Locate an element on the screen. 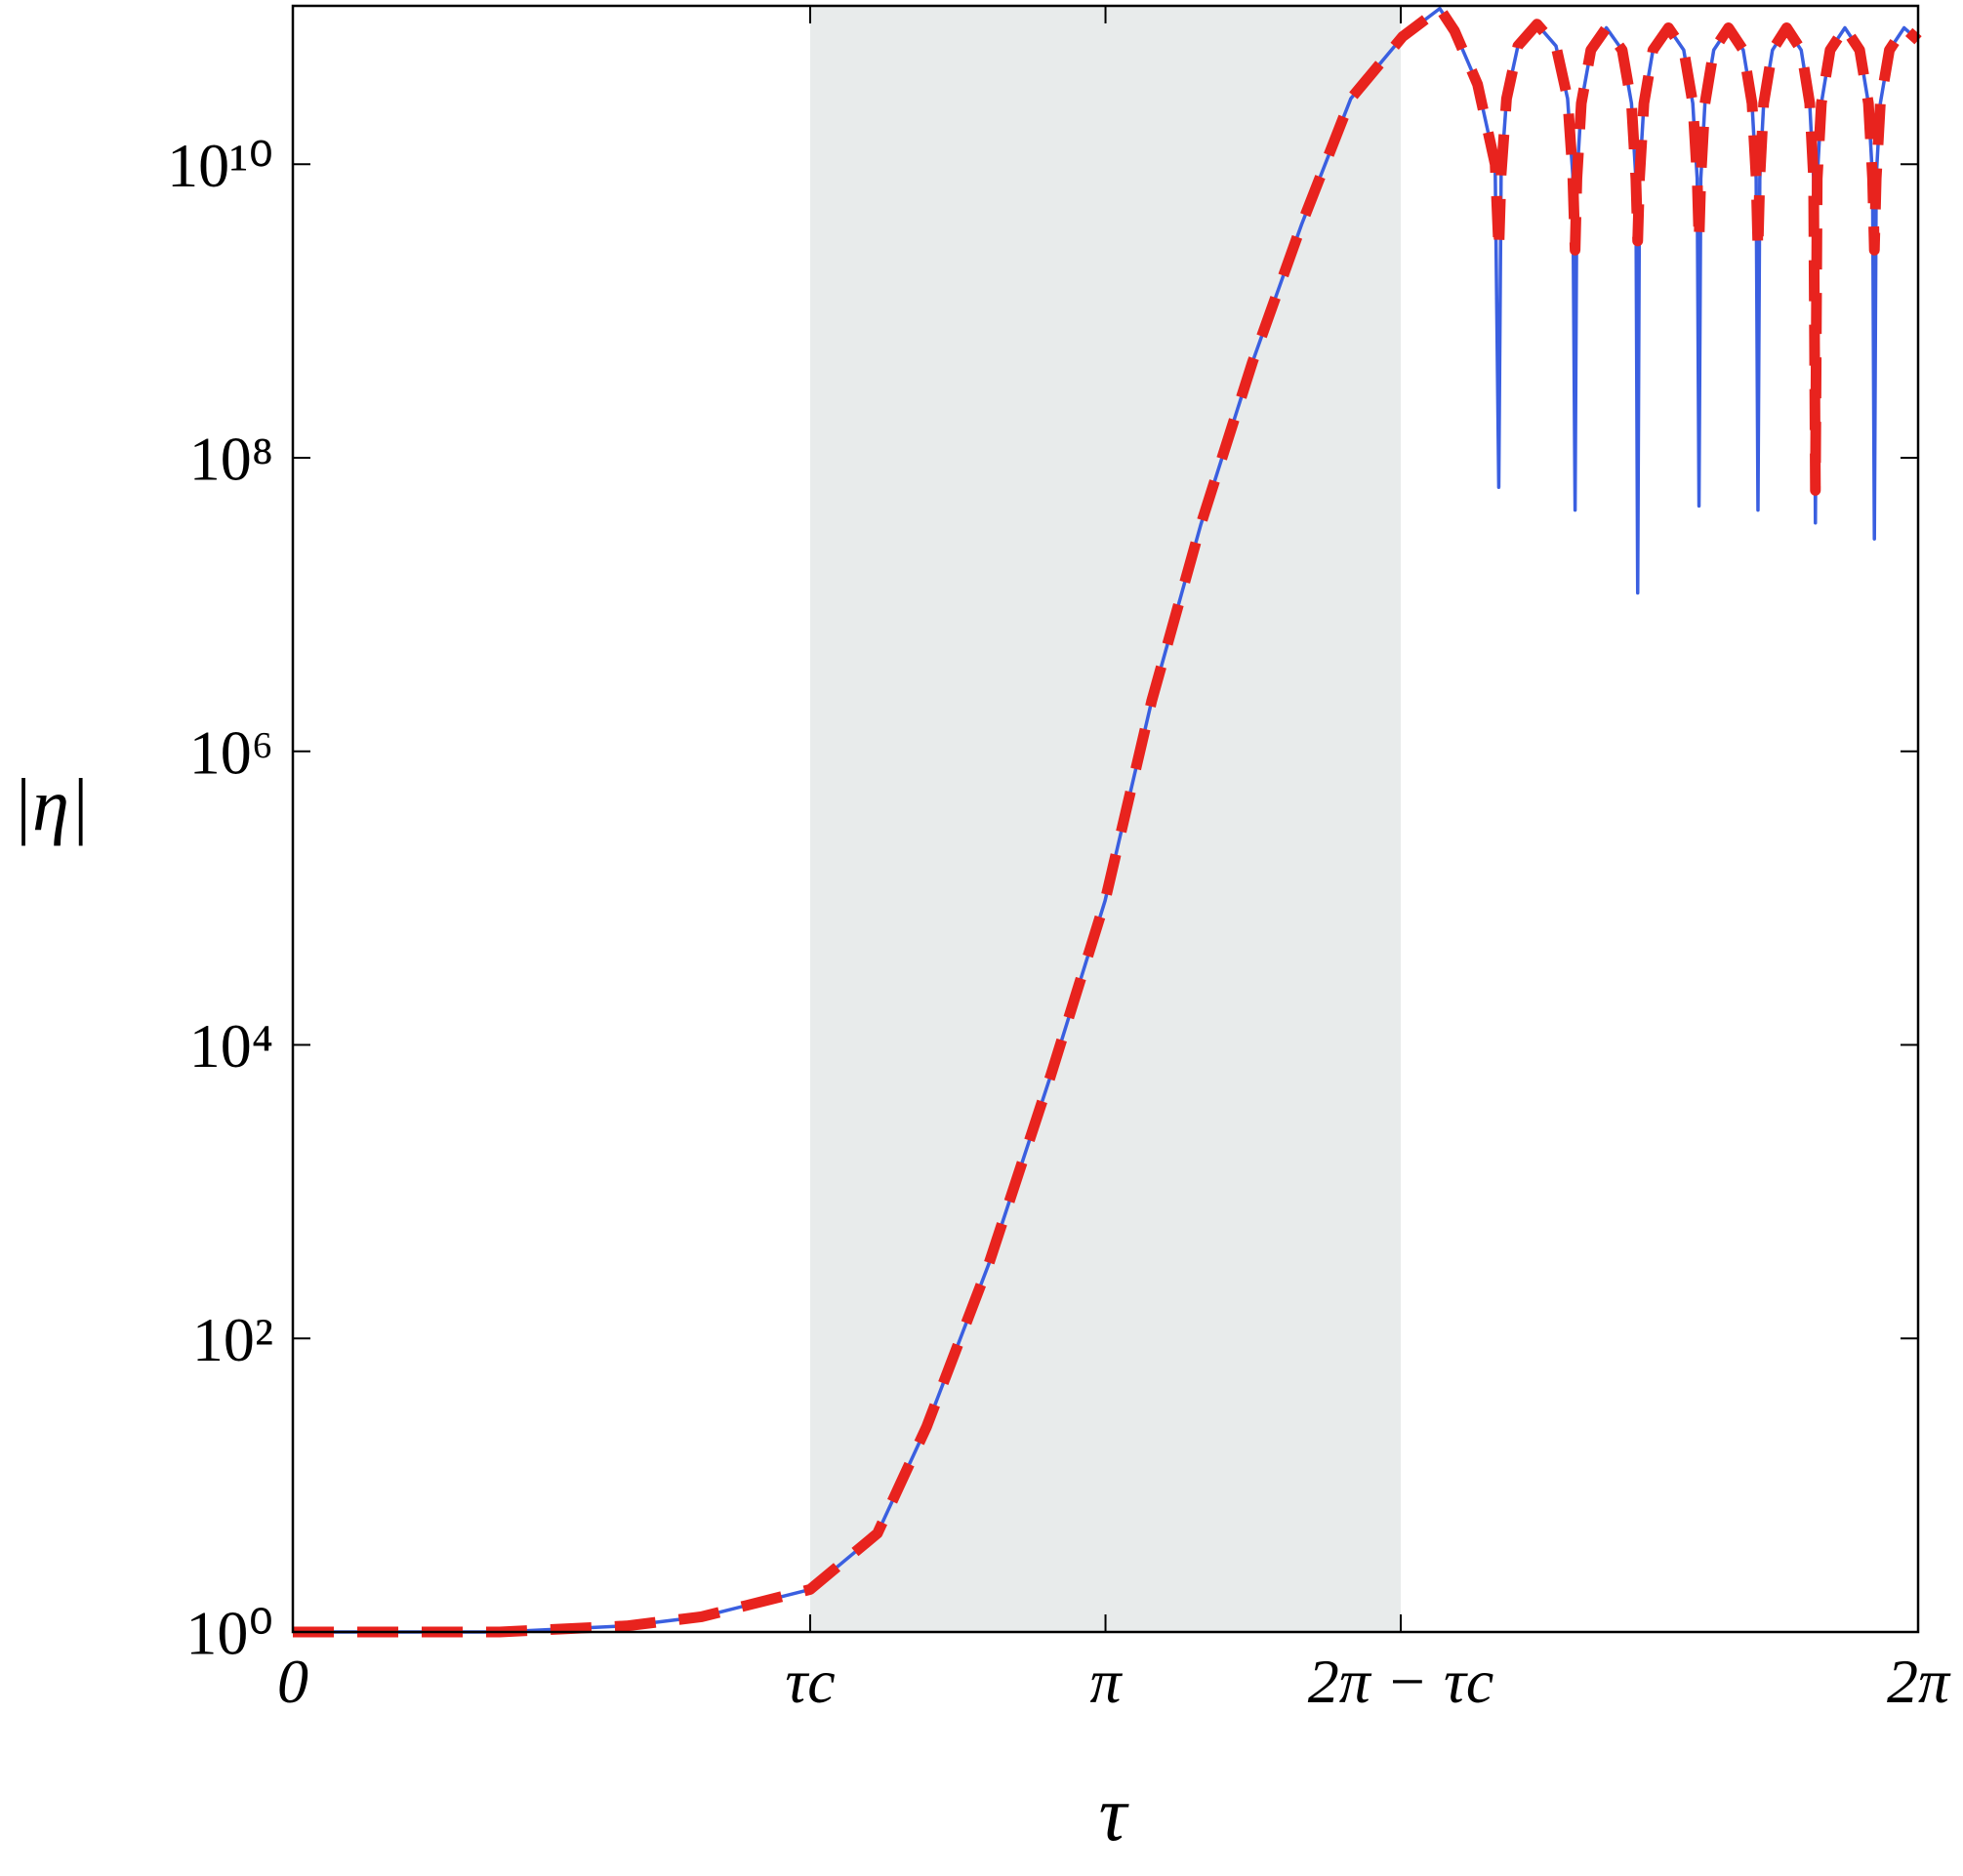 The width and height of the screenshot is (1963, 1876). y-tick-label: 10² is located at coordinates (232, 1339).